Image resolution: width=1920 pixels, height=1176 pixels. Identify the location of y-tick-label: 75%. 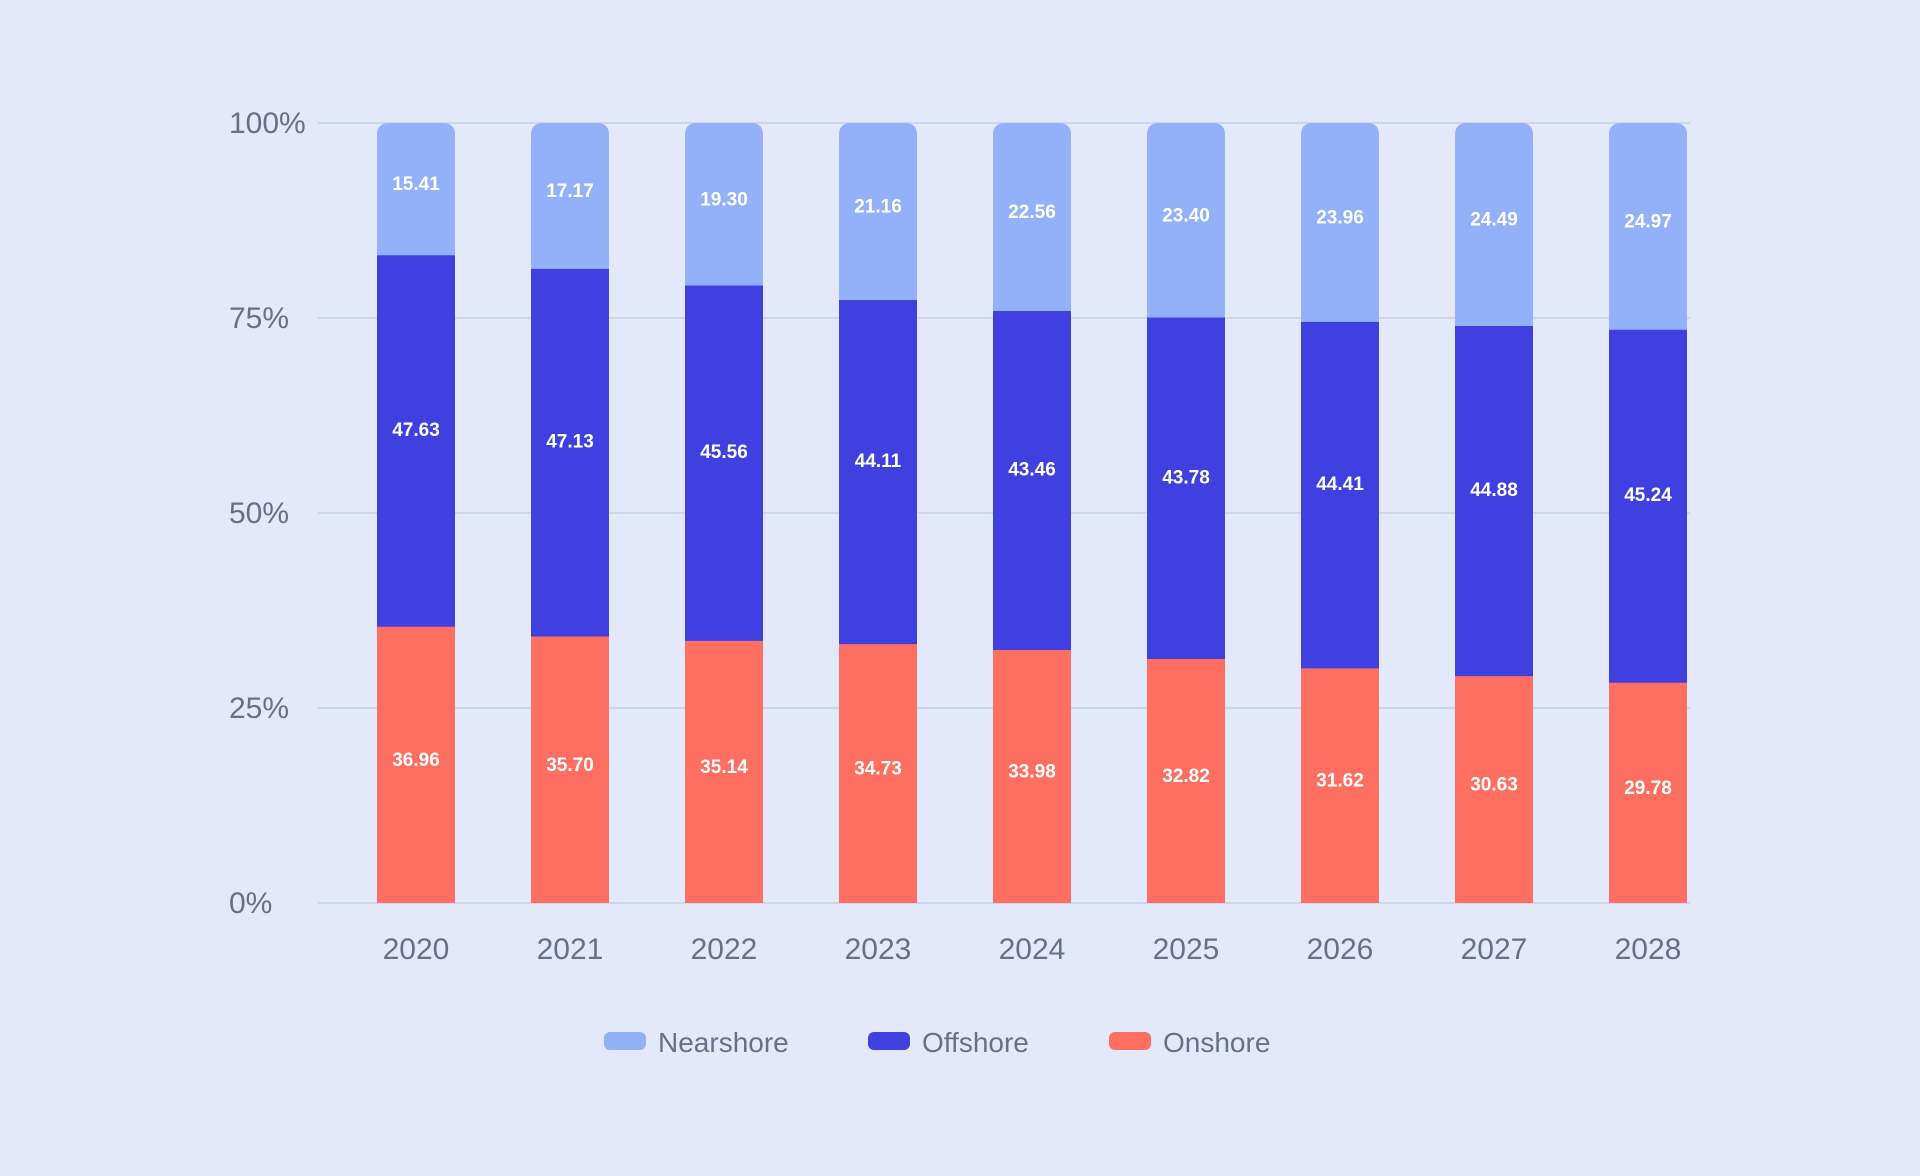
(259, 318).